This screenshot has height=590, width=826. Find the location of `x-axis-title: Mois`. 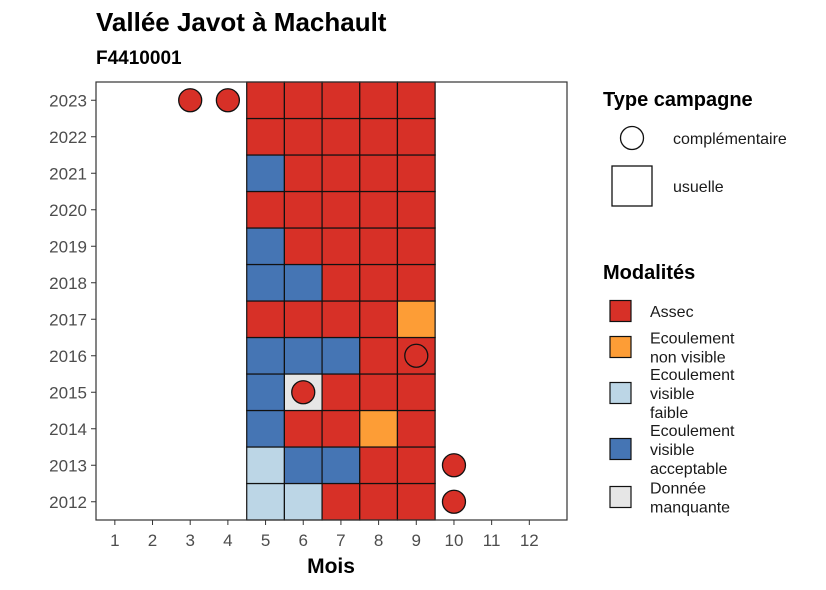

x-axis-title: Mois is located at coordinates (331, 566).